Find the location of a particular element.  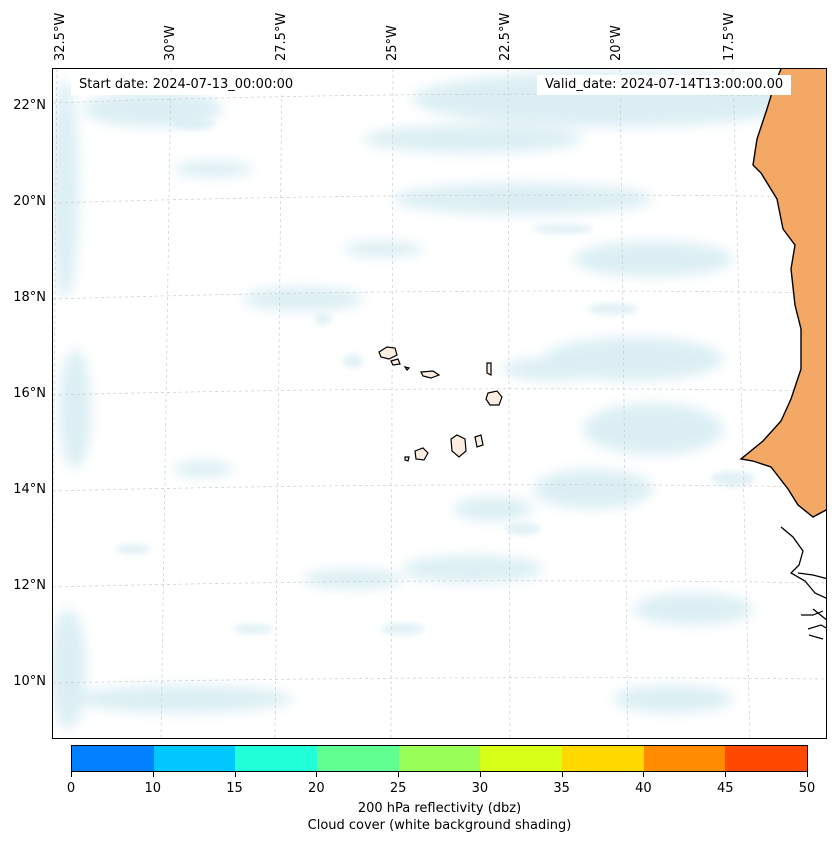

island-maio is located at coordinates (479, 441).